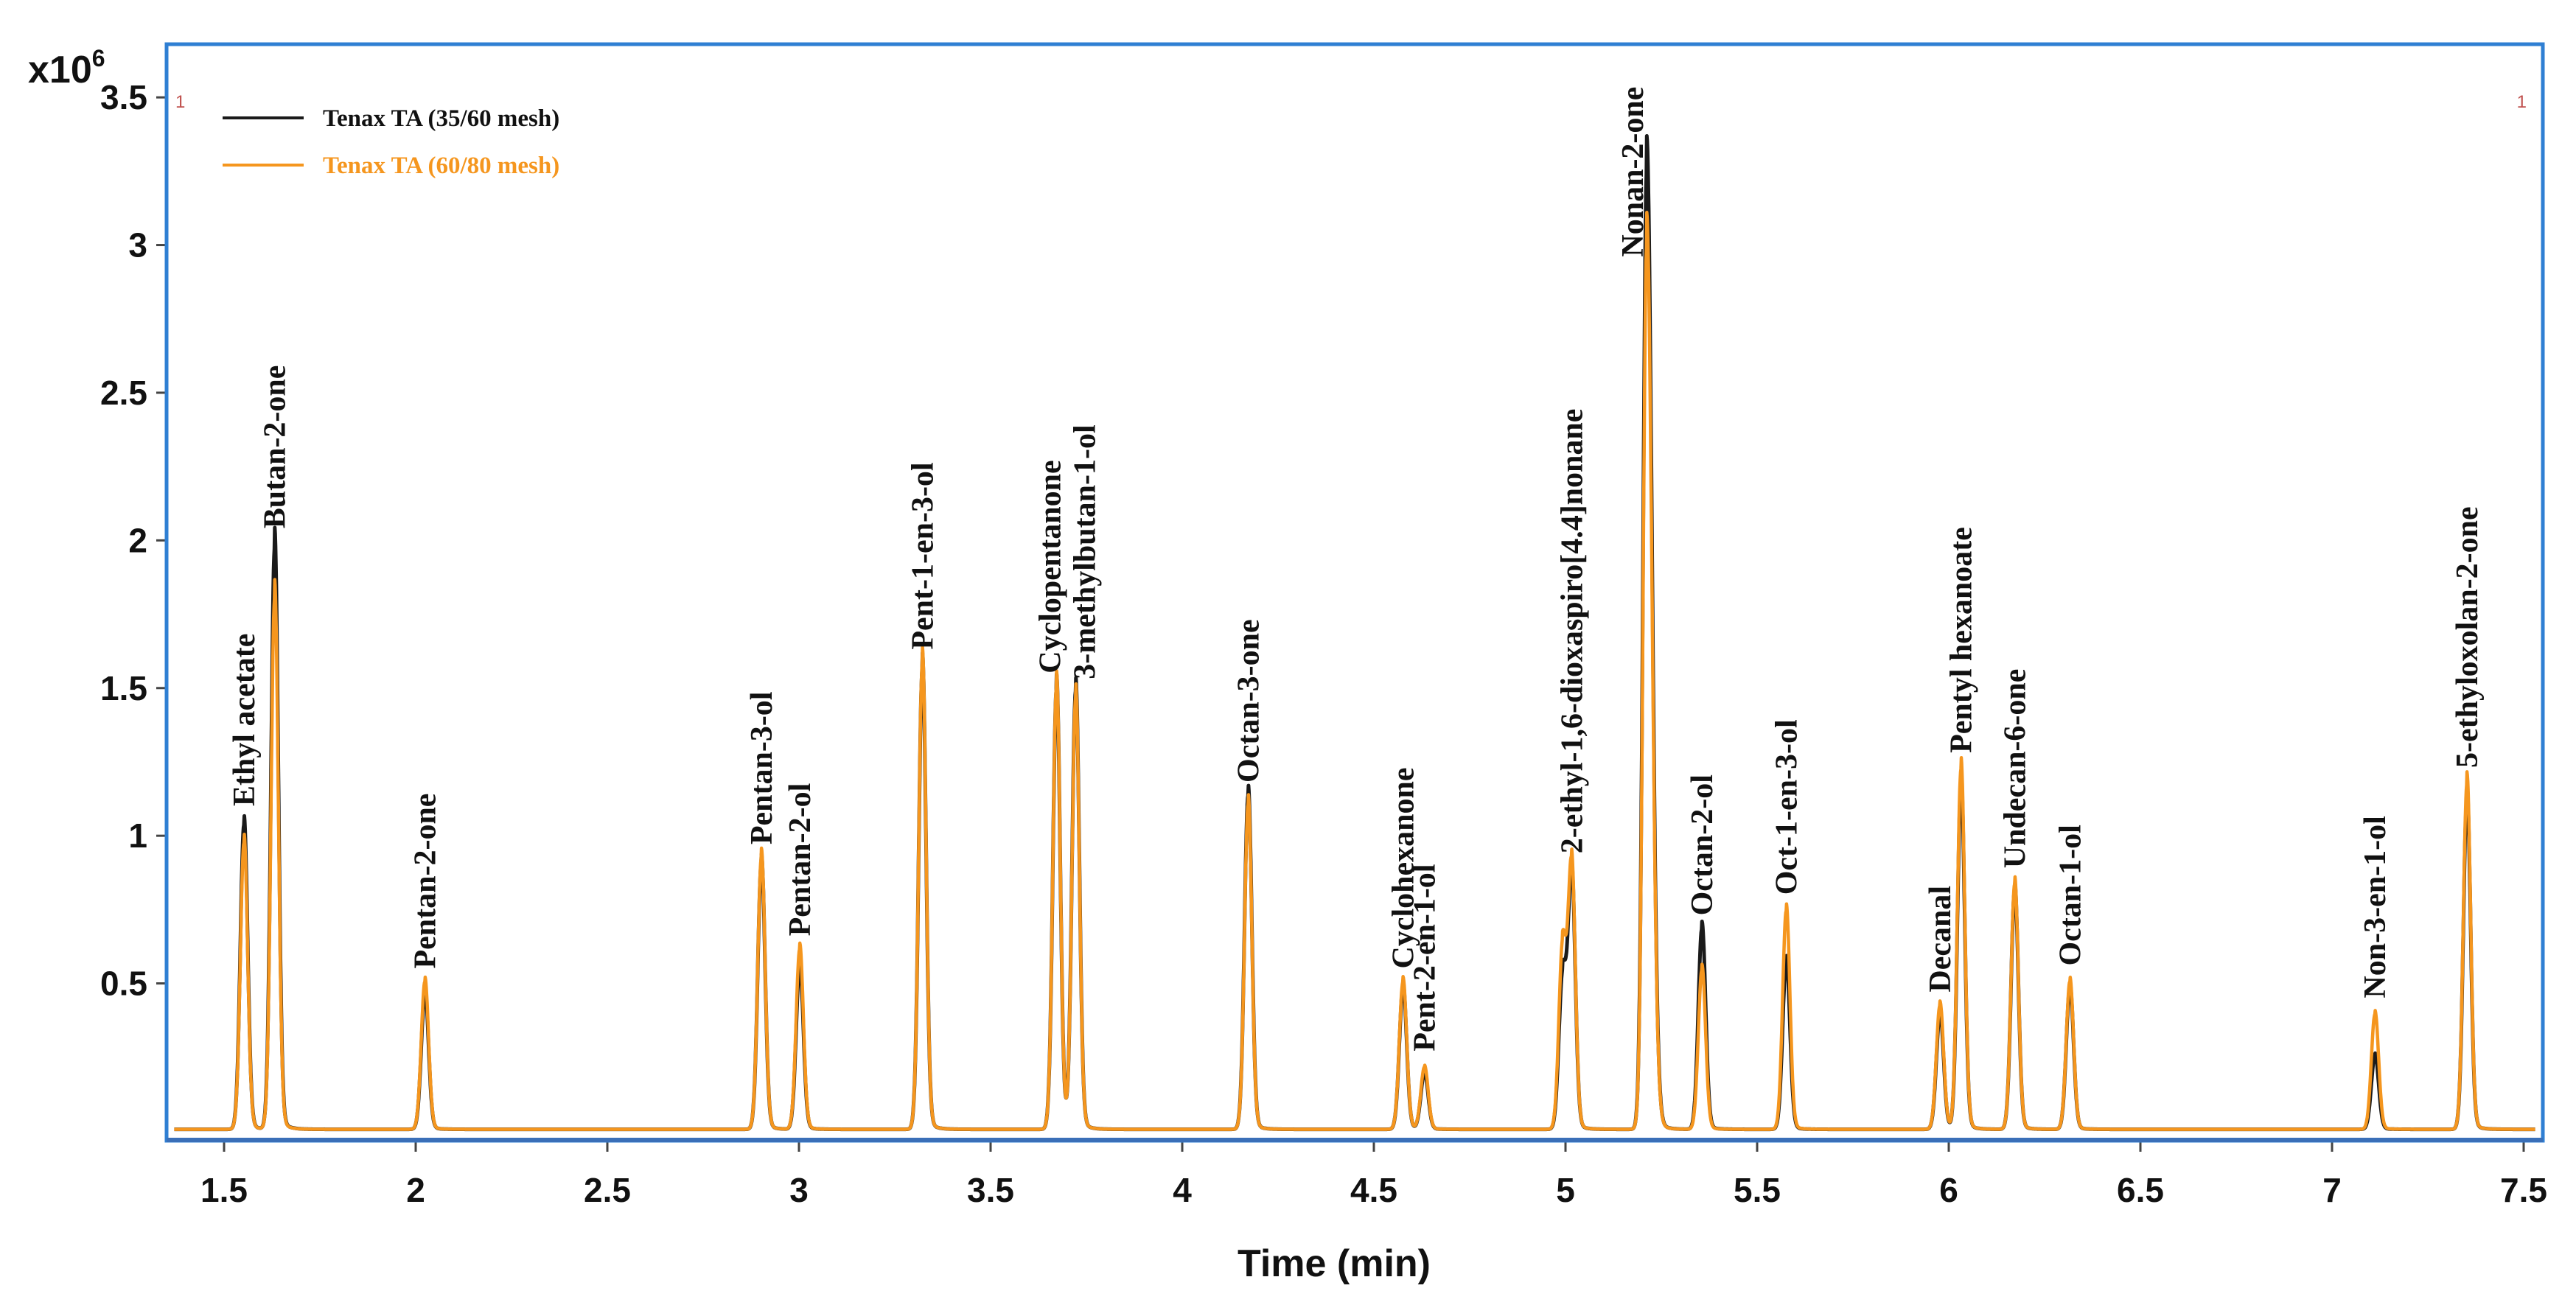 This screenshot has width=2576, height=1305. I want to click on y-tick-label-4: 2.5, so click(123, 393).